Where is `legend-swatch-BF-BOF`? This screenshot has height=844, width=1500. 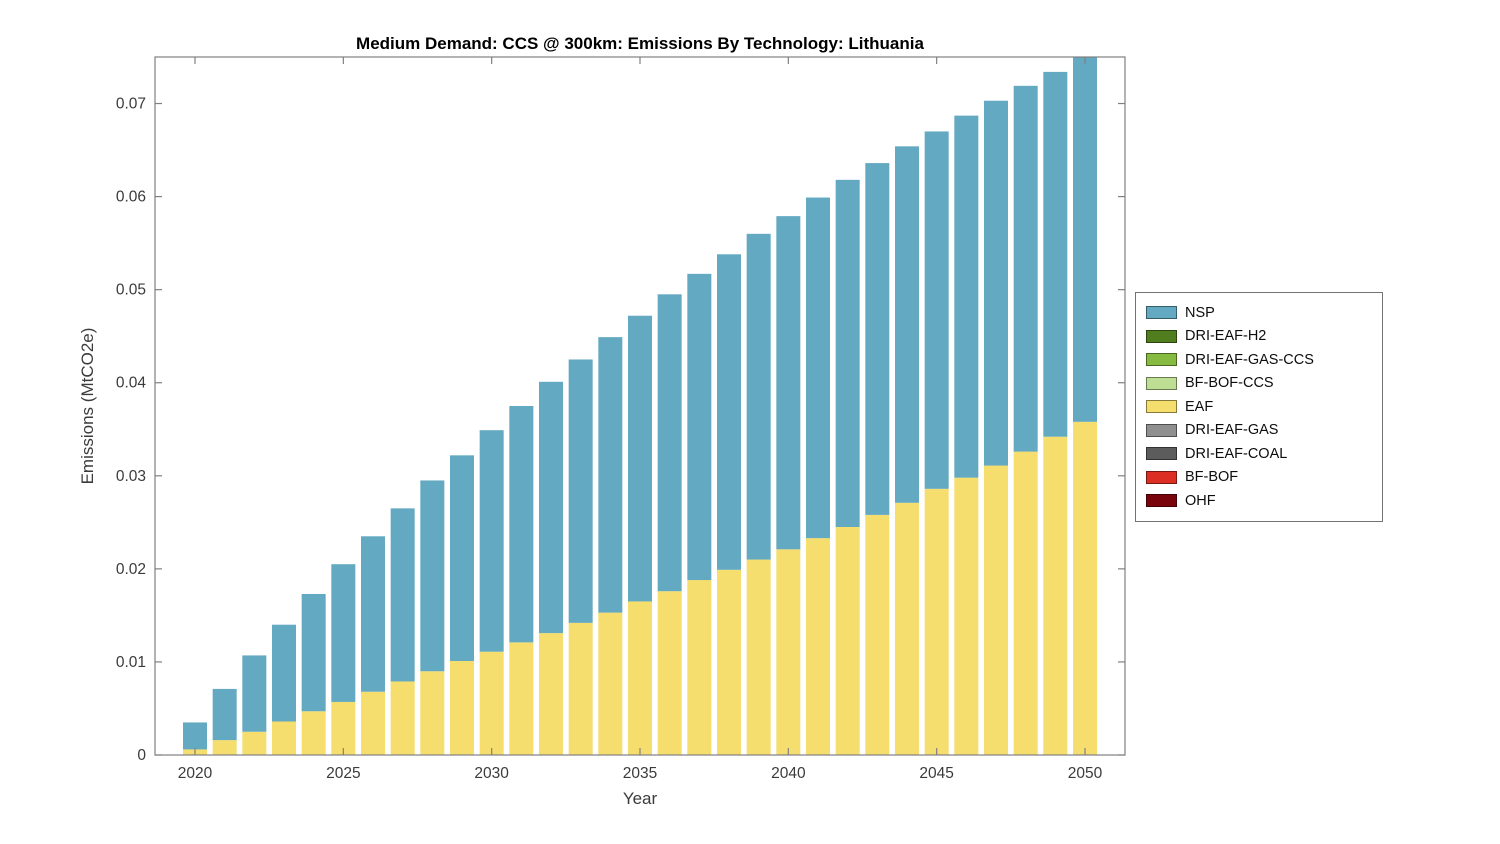 legend-swatch-BF-BOF is located at coordinates (1161, 477).